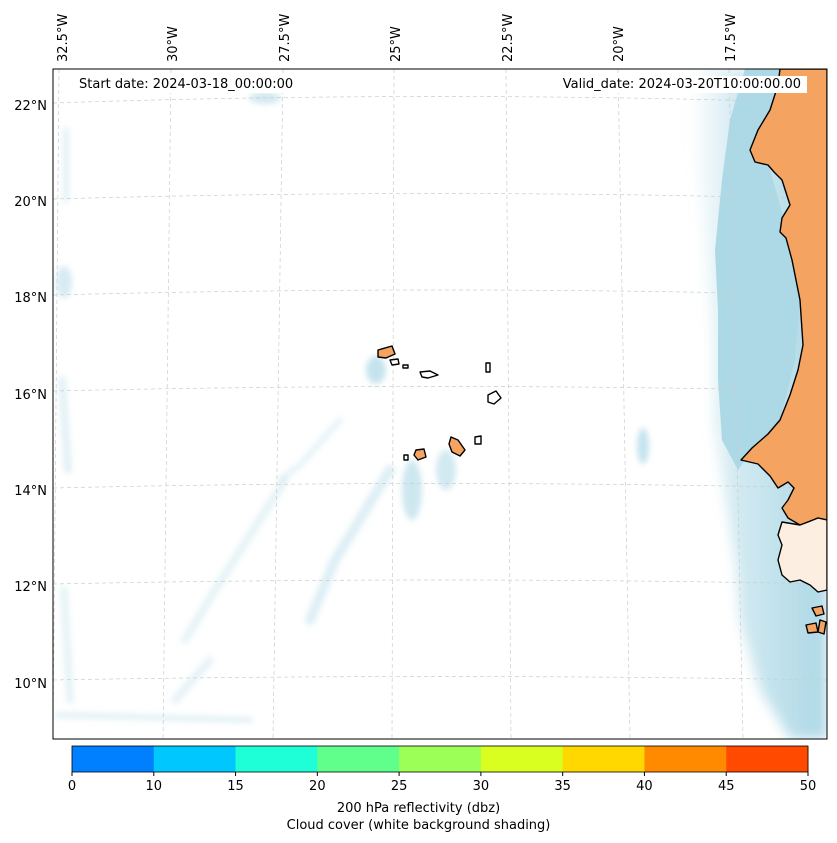  I want to click on lat-label: 10°N, so click(30, 684).